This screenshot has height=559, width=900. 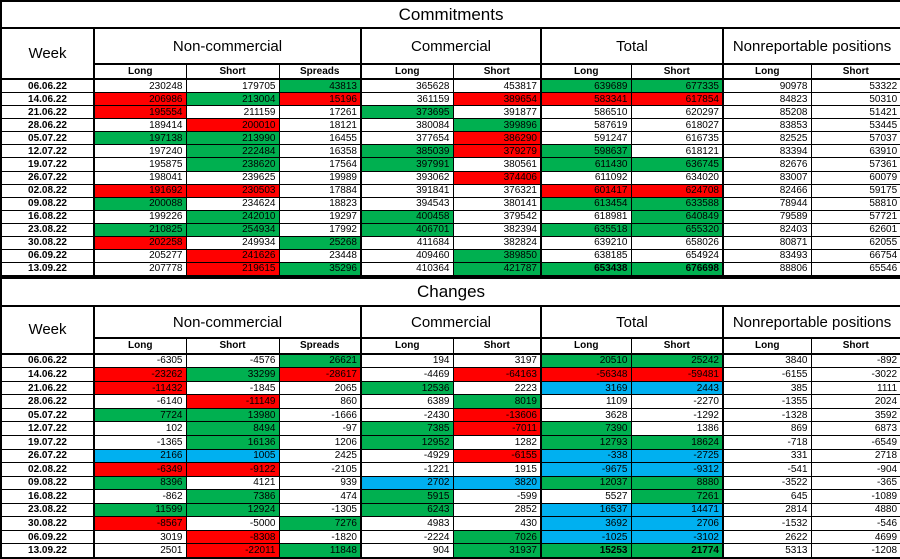 I want to click on value-cell: 639210, so click(x=586, y=242).